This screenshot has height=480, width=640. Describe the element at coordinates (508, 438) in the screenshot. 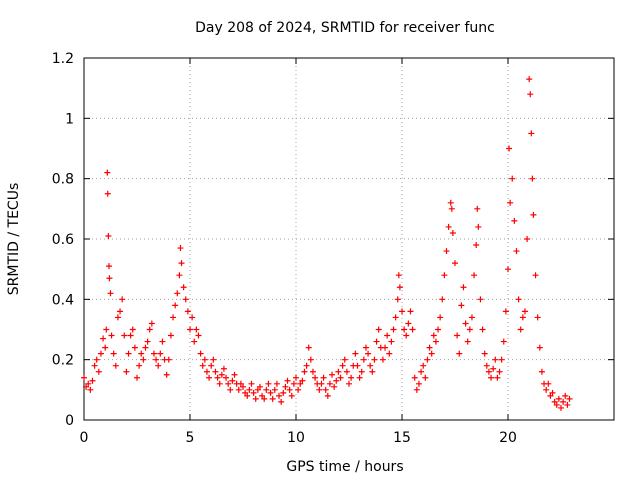

I see `x-tick-label: 20` at that location.